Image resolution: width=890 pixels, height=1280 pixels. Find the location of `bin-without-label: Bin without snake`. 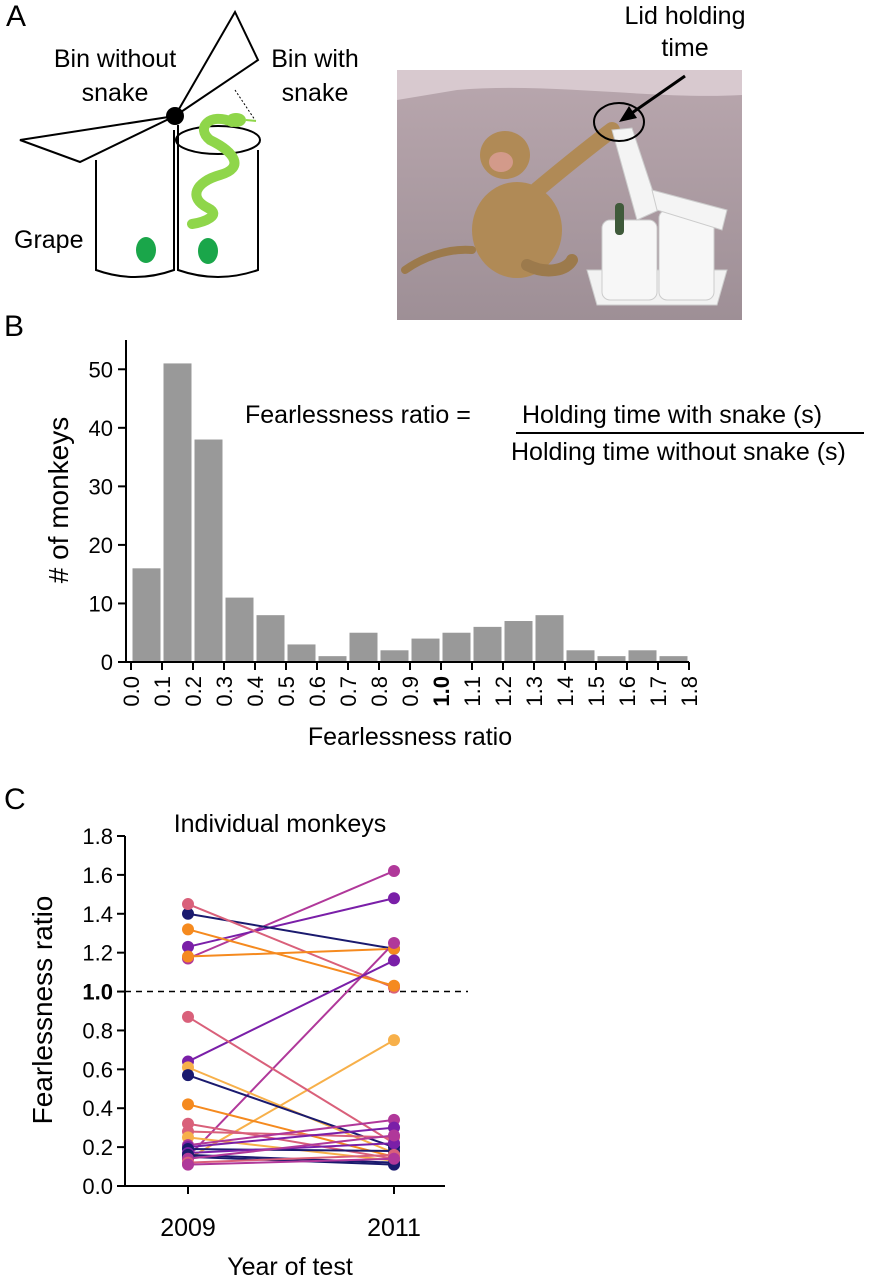

bin-without-label: Bin without snake is located at coordinates (115, 76).